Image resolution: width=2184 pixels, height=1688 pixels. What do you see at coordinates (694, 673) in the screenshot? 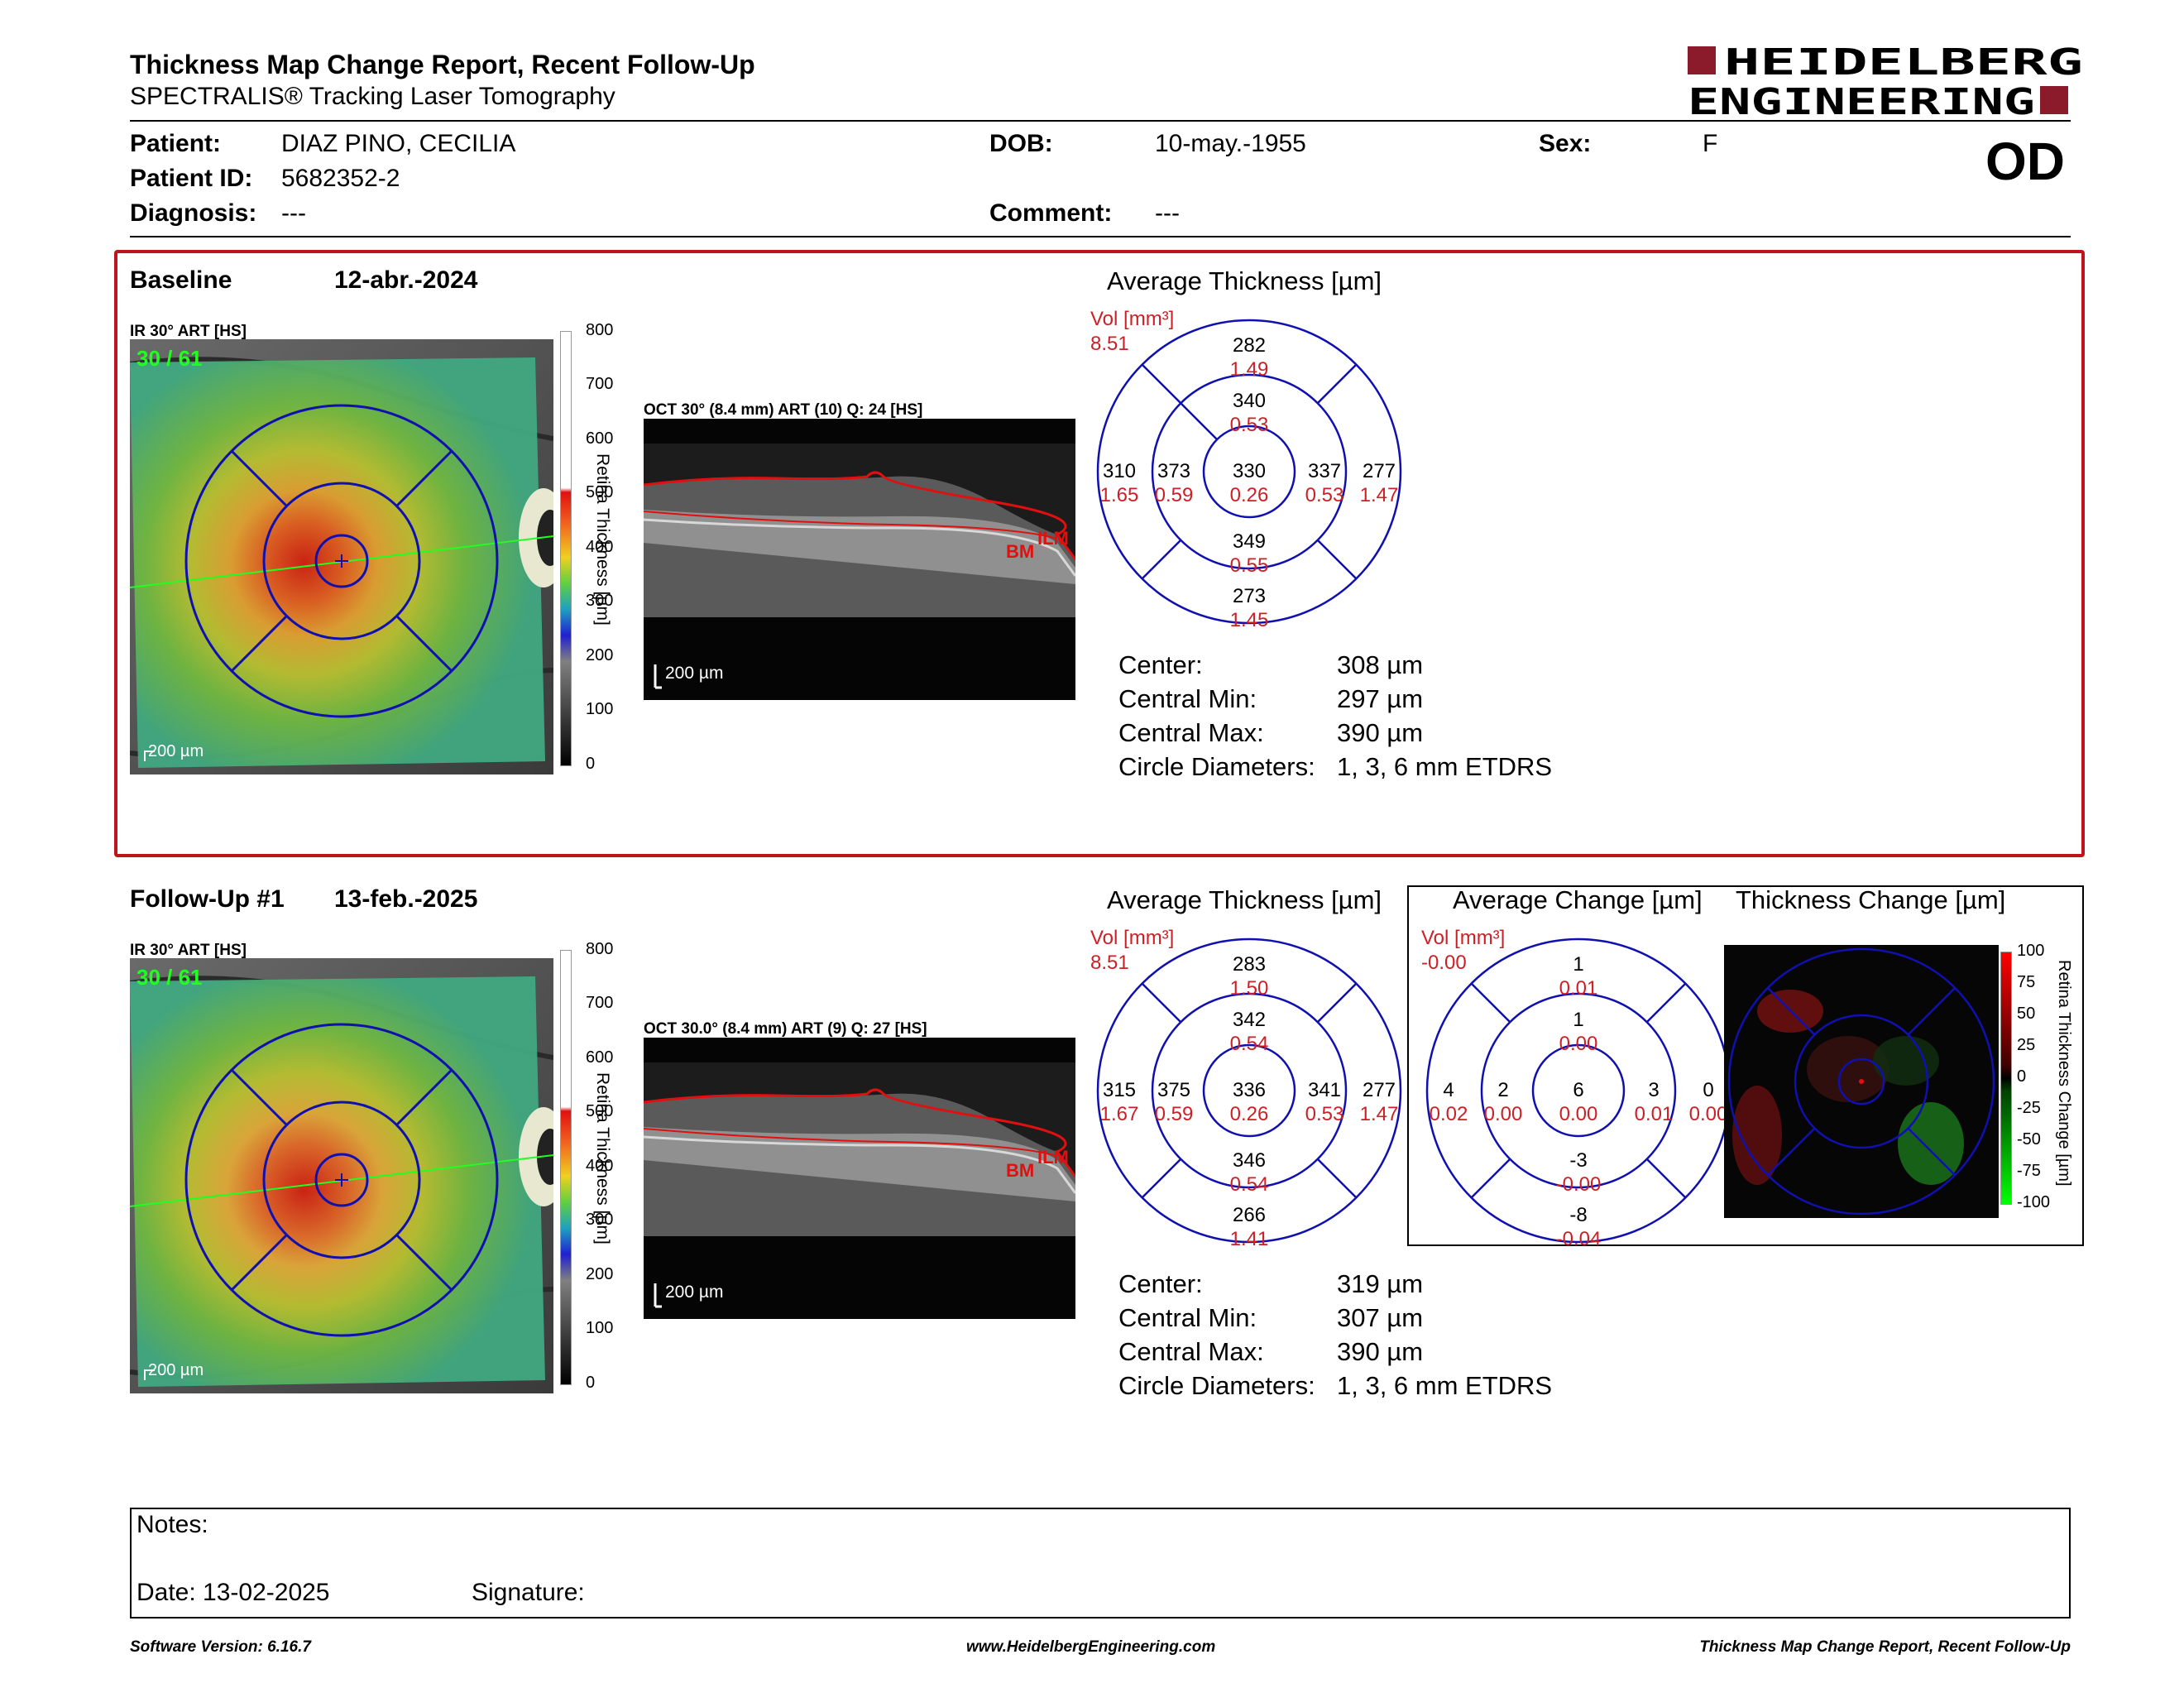
I see `baseline-oct-scale: 200 µm` at bounding box center [694, 673].